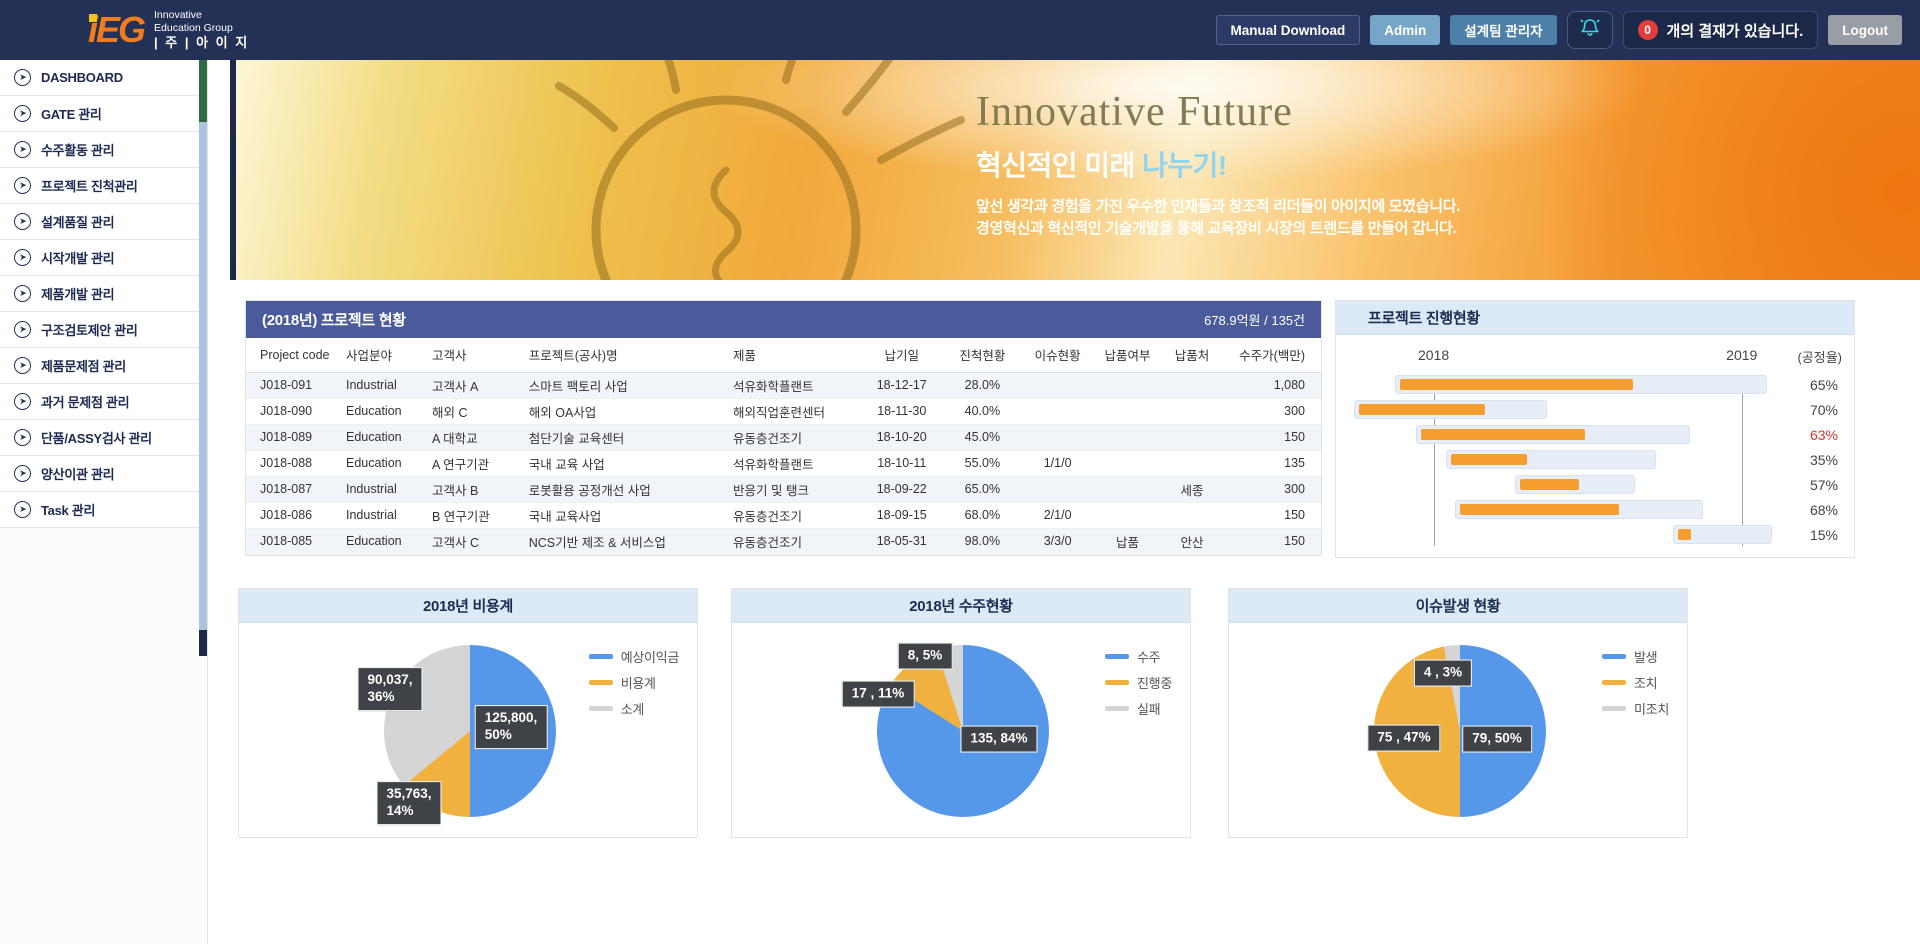 This screenshot has width=1920, height=944. Describe the element at coordinates (1647, 30) in the screenshot. I see `notification-count-badge: 0` at that location.